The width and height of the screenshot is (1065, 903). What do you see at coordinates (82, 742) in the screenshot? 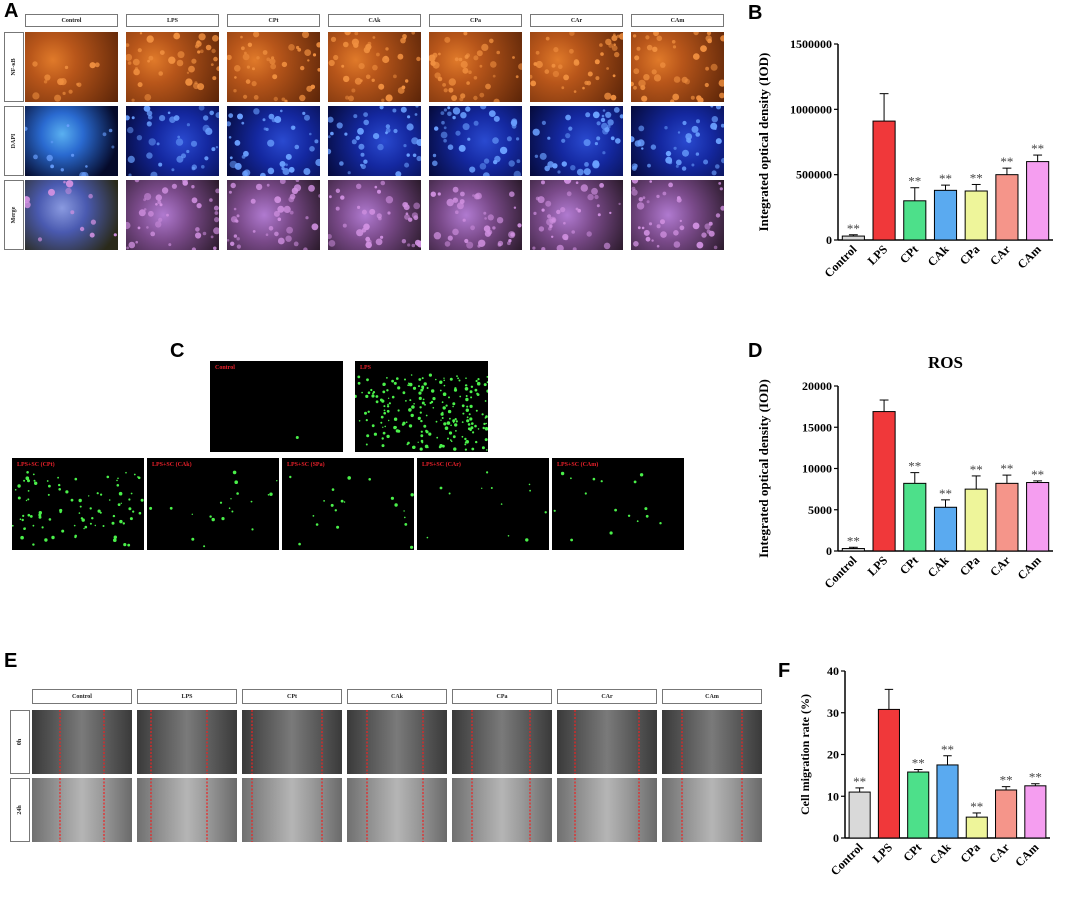
I see `wound-image-0h-control` at bounding box center [82, 742].